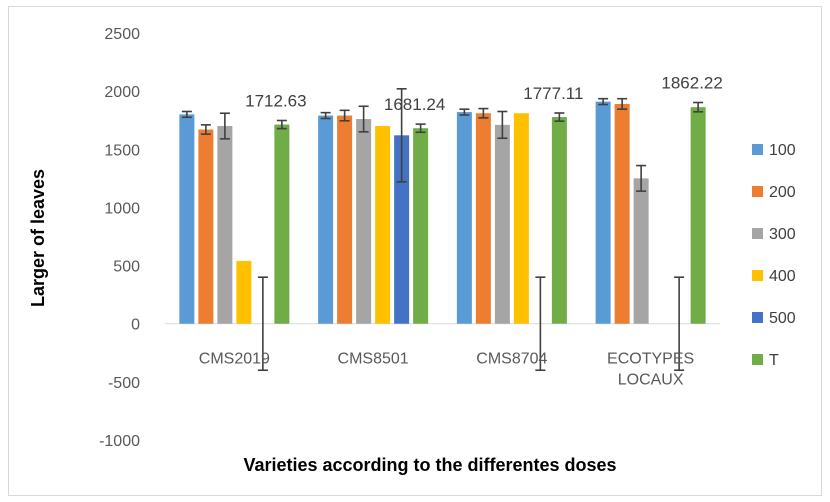  I want to click on x-category-label: CMS2019, so click(234, 359).